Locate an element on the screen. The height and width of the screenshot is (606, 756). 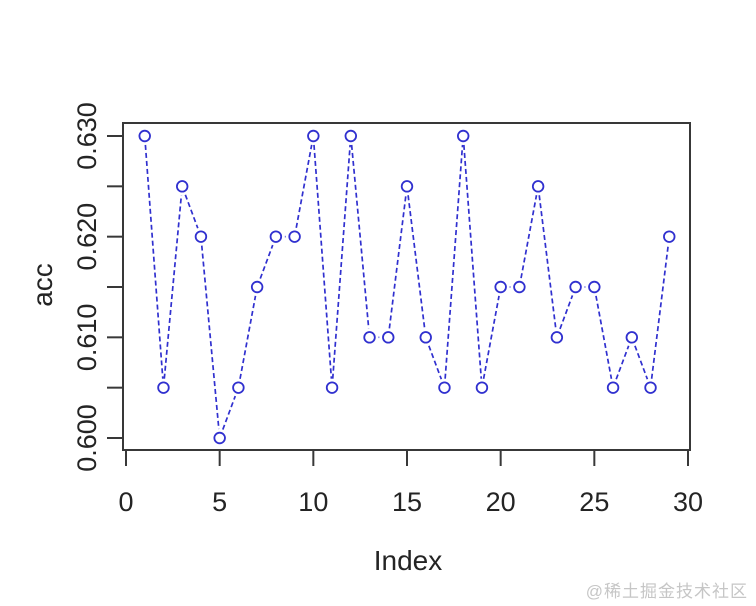
x-axis-title: Index is located at coordinates (408, 560).